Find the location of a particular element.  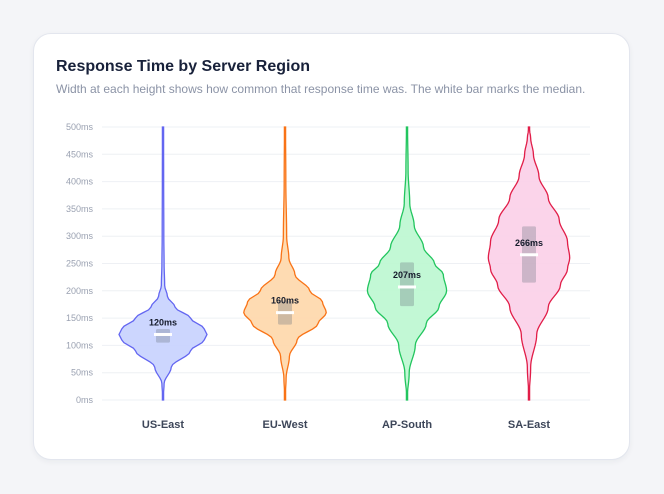

violin-shape-us-east is located at coordinates (163, 263).